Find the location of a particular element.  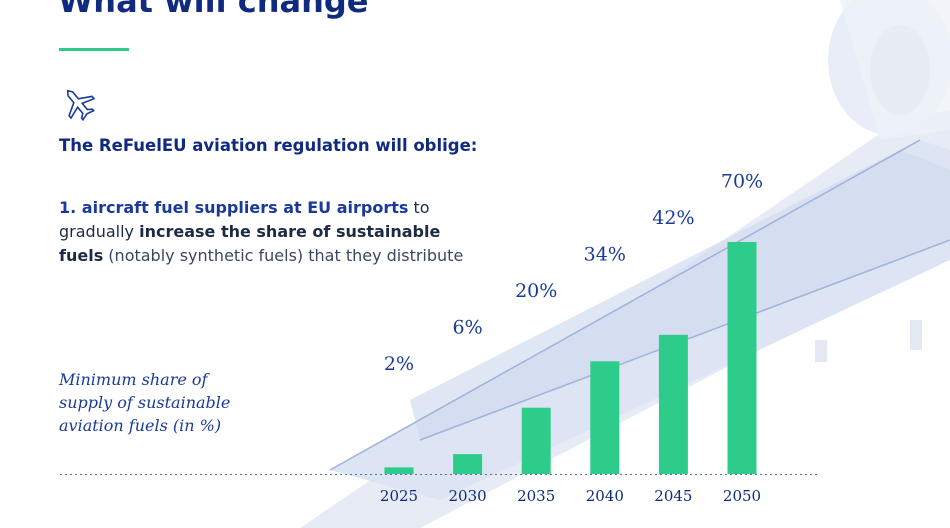

value-label: 2% is located at coordinates (399, 364).